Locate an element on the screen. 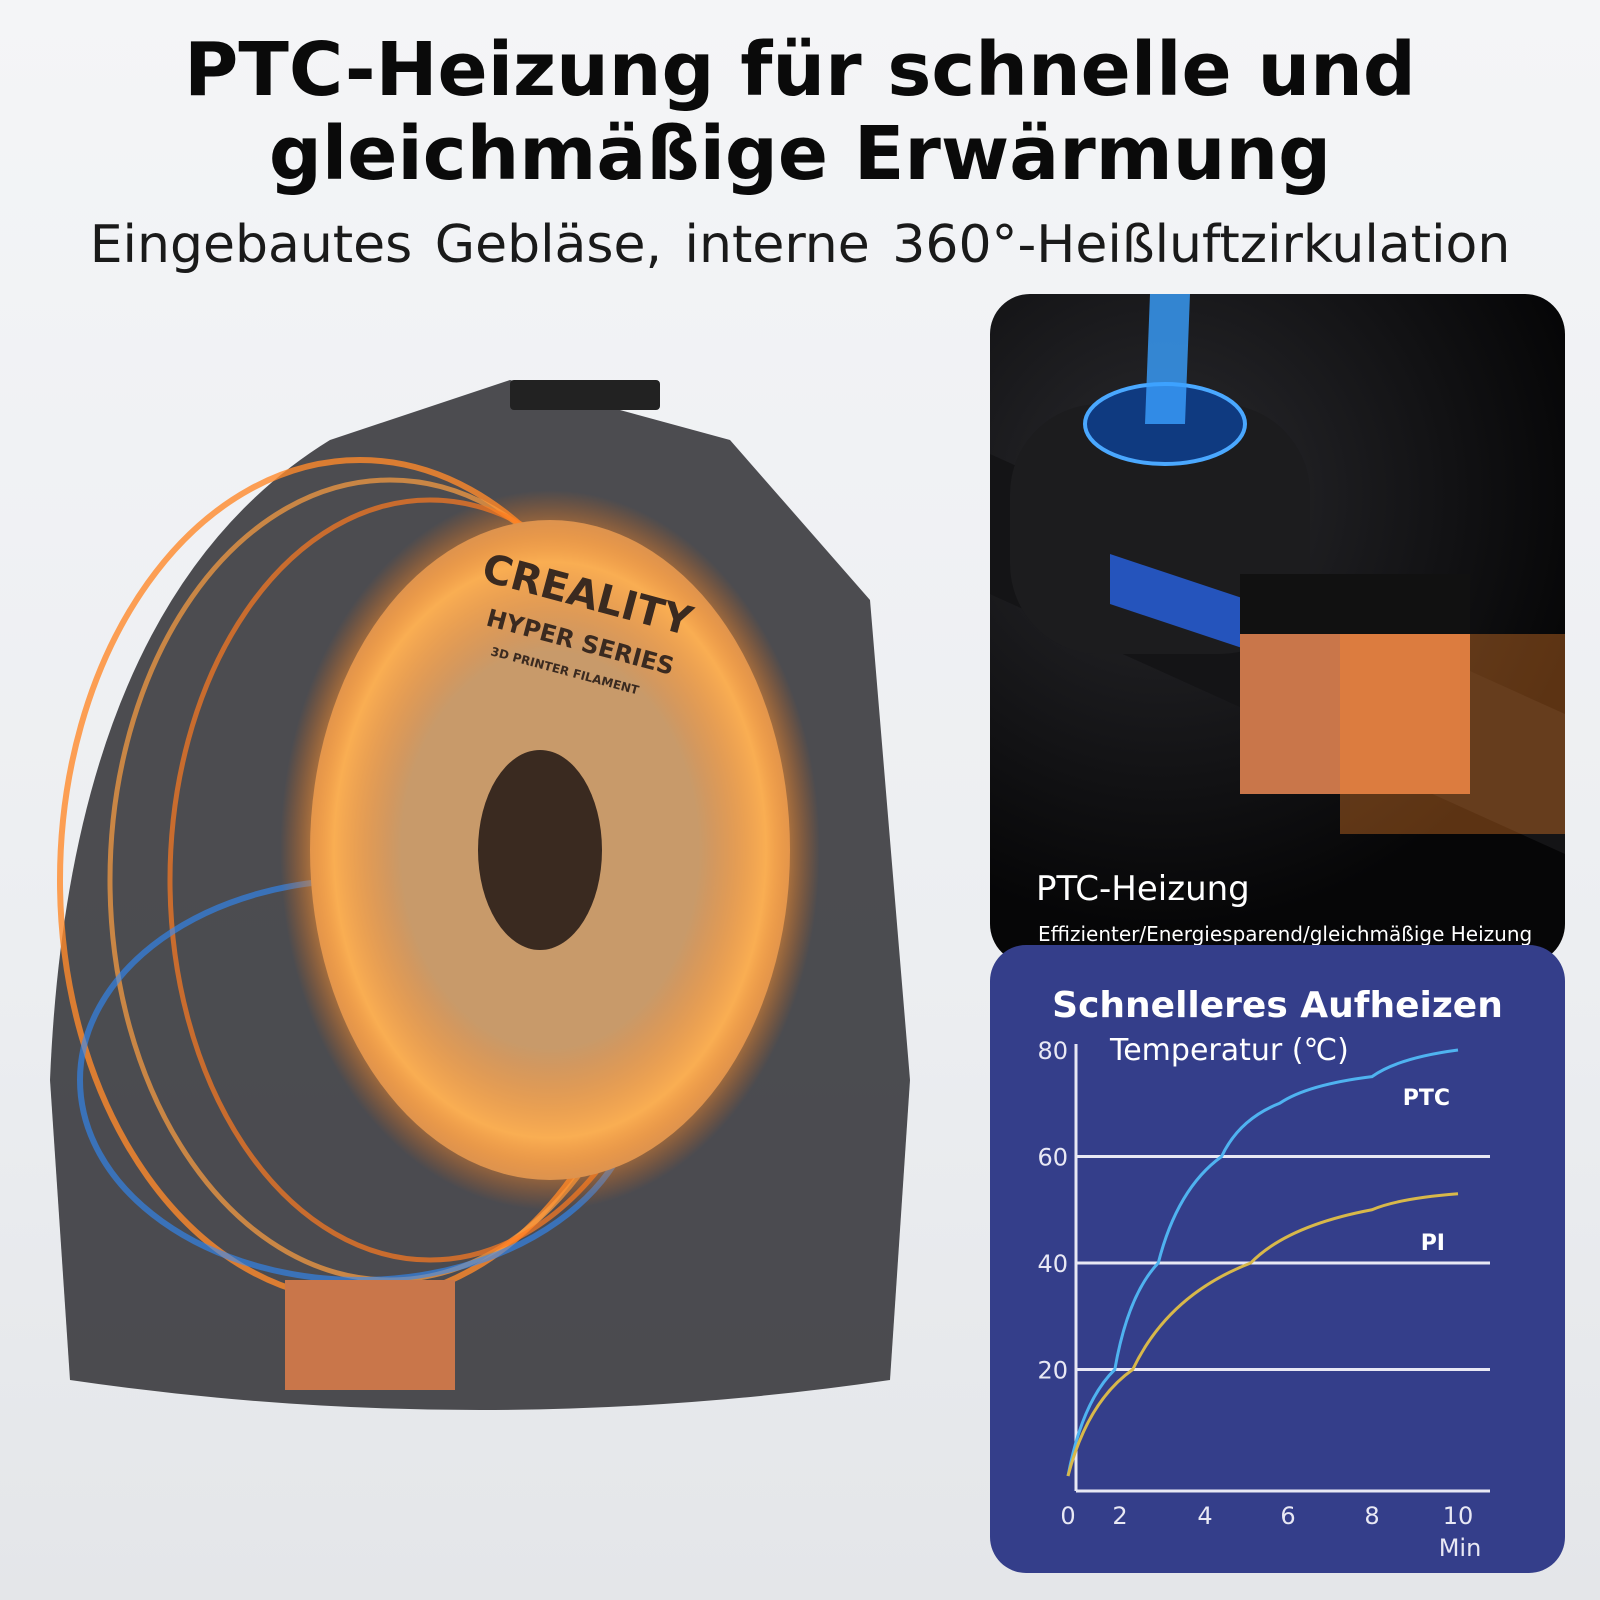 The width and height of the screenshot is (1600, 1600). chart-plot: 20 40 60 80 0 2 4 6 8 10 Min Temperatur (℃) PTC PI is located at coordinates (1263, 1297).